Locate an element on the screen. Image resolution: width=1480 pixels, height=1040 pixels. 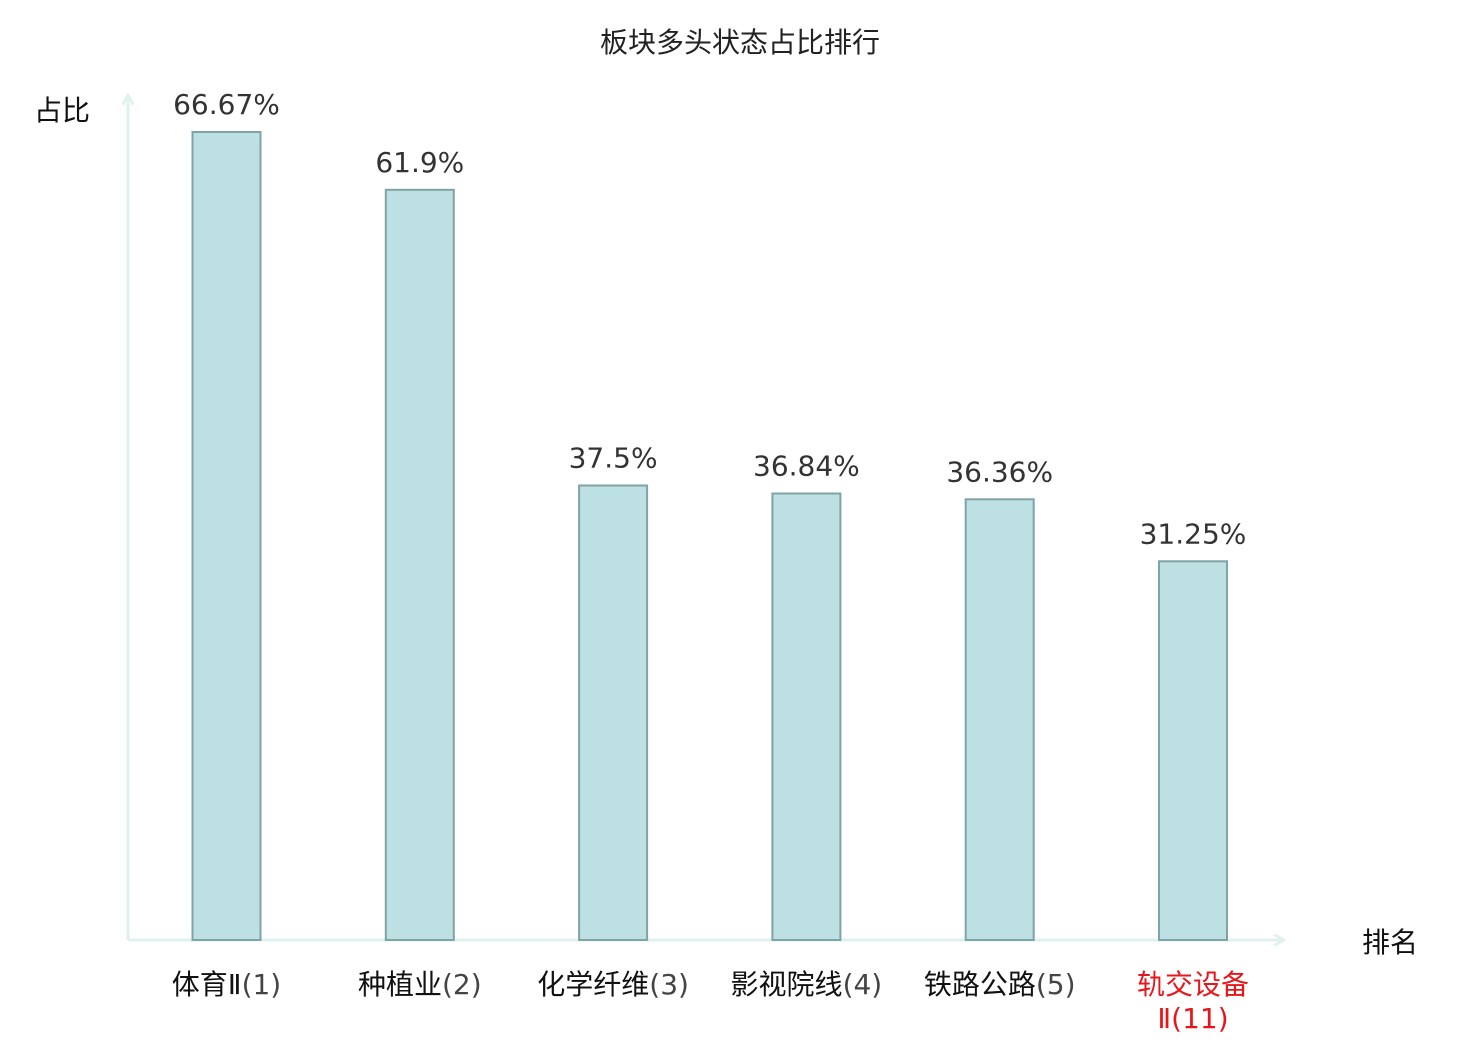
value-label-6: 31.25% is located at coordinates (1193, 533).